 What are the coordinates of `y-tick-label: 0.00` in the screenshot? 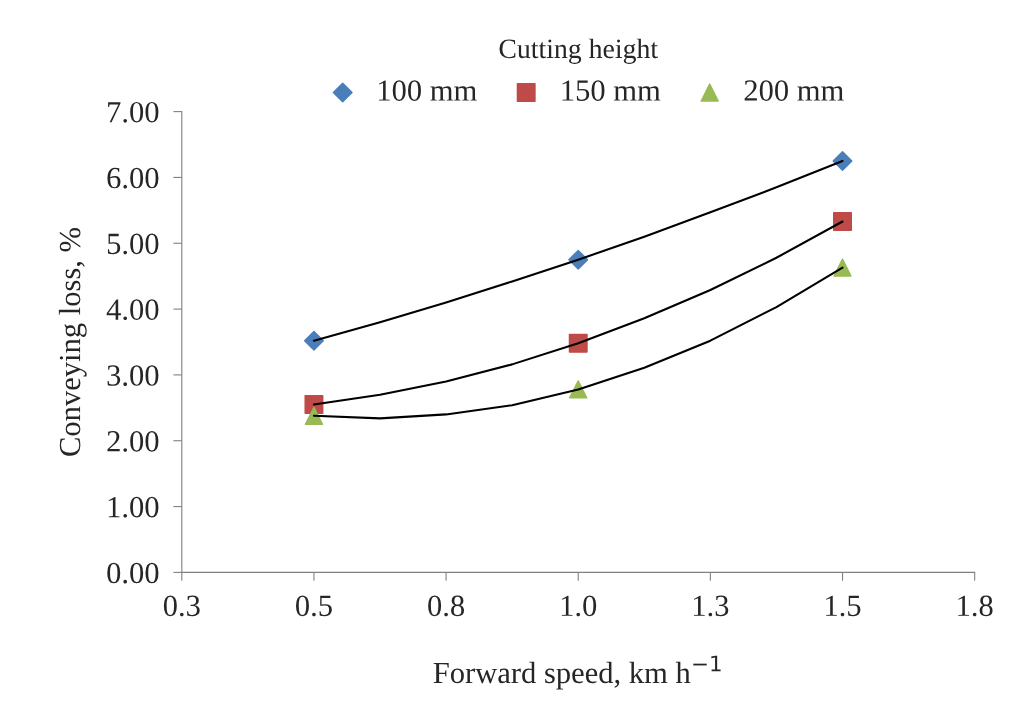 It's located at (133, 573).